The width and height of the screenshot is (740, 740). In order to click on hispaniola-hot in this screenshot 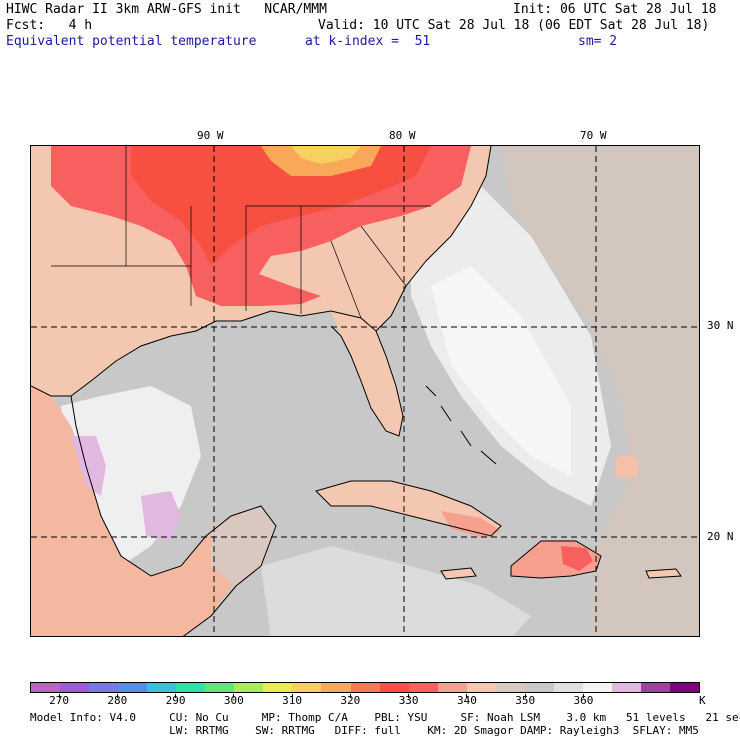, I will do `click(577, 558)`.